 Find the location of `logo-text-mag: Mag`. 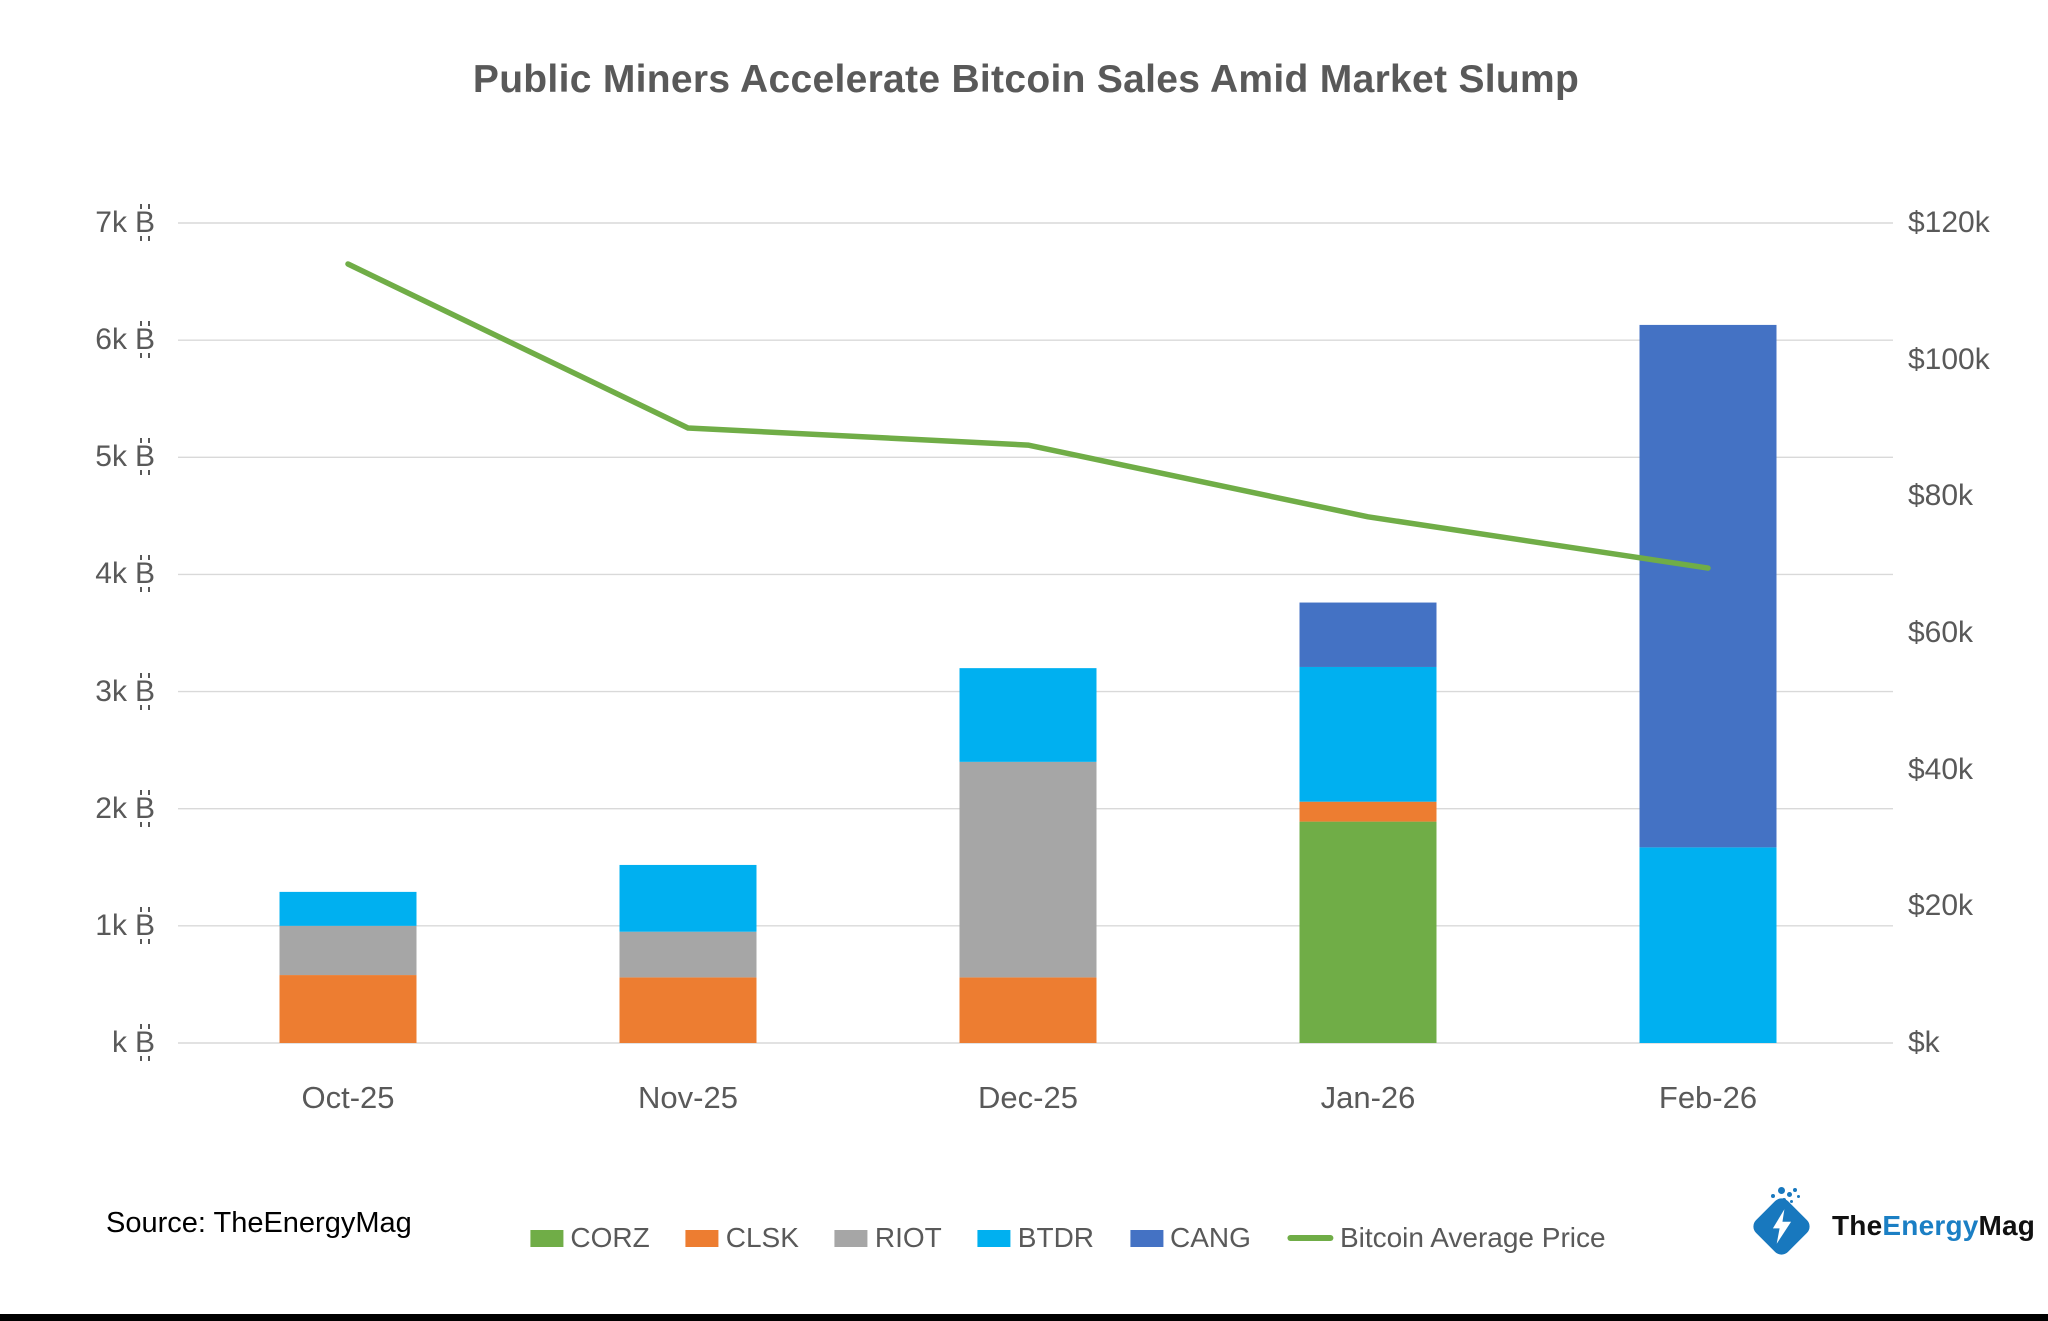

logo-text-mag: Mag is located at coordinates (2007, 1225).